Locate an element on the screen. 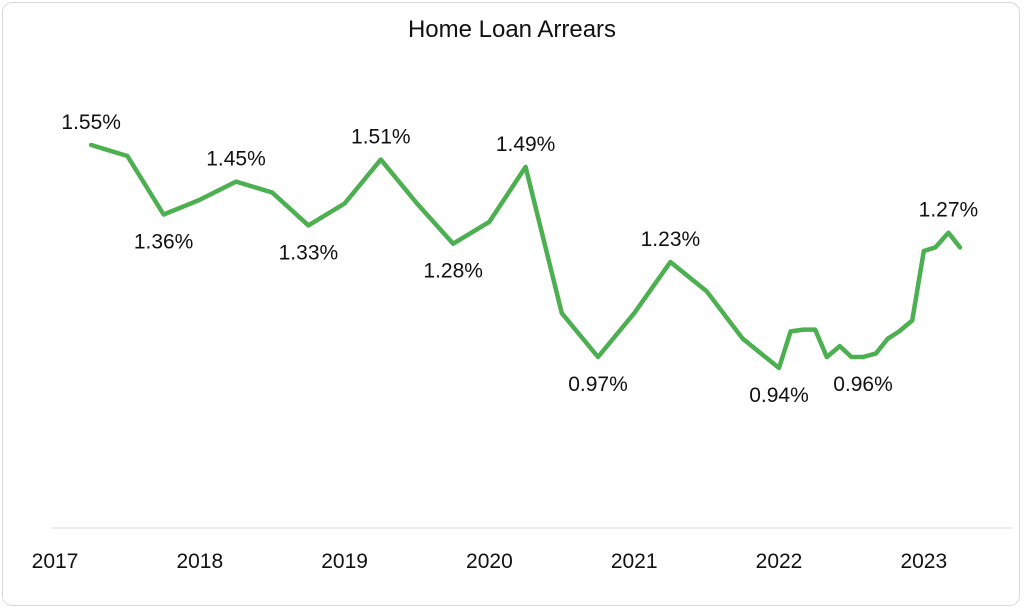 This screenshot has width=1024, height=610. data-label: 0.97% is located at coordinates (598, 384).